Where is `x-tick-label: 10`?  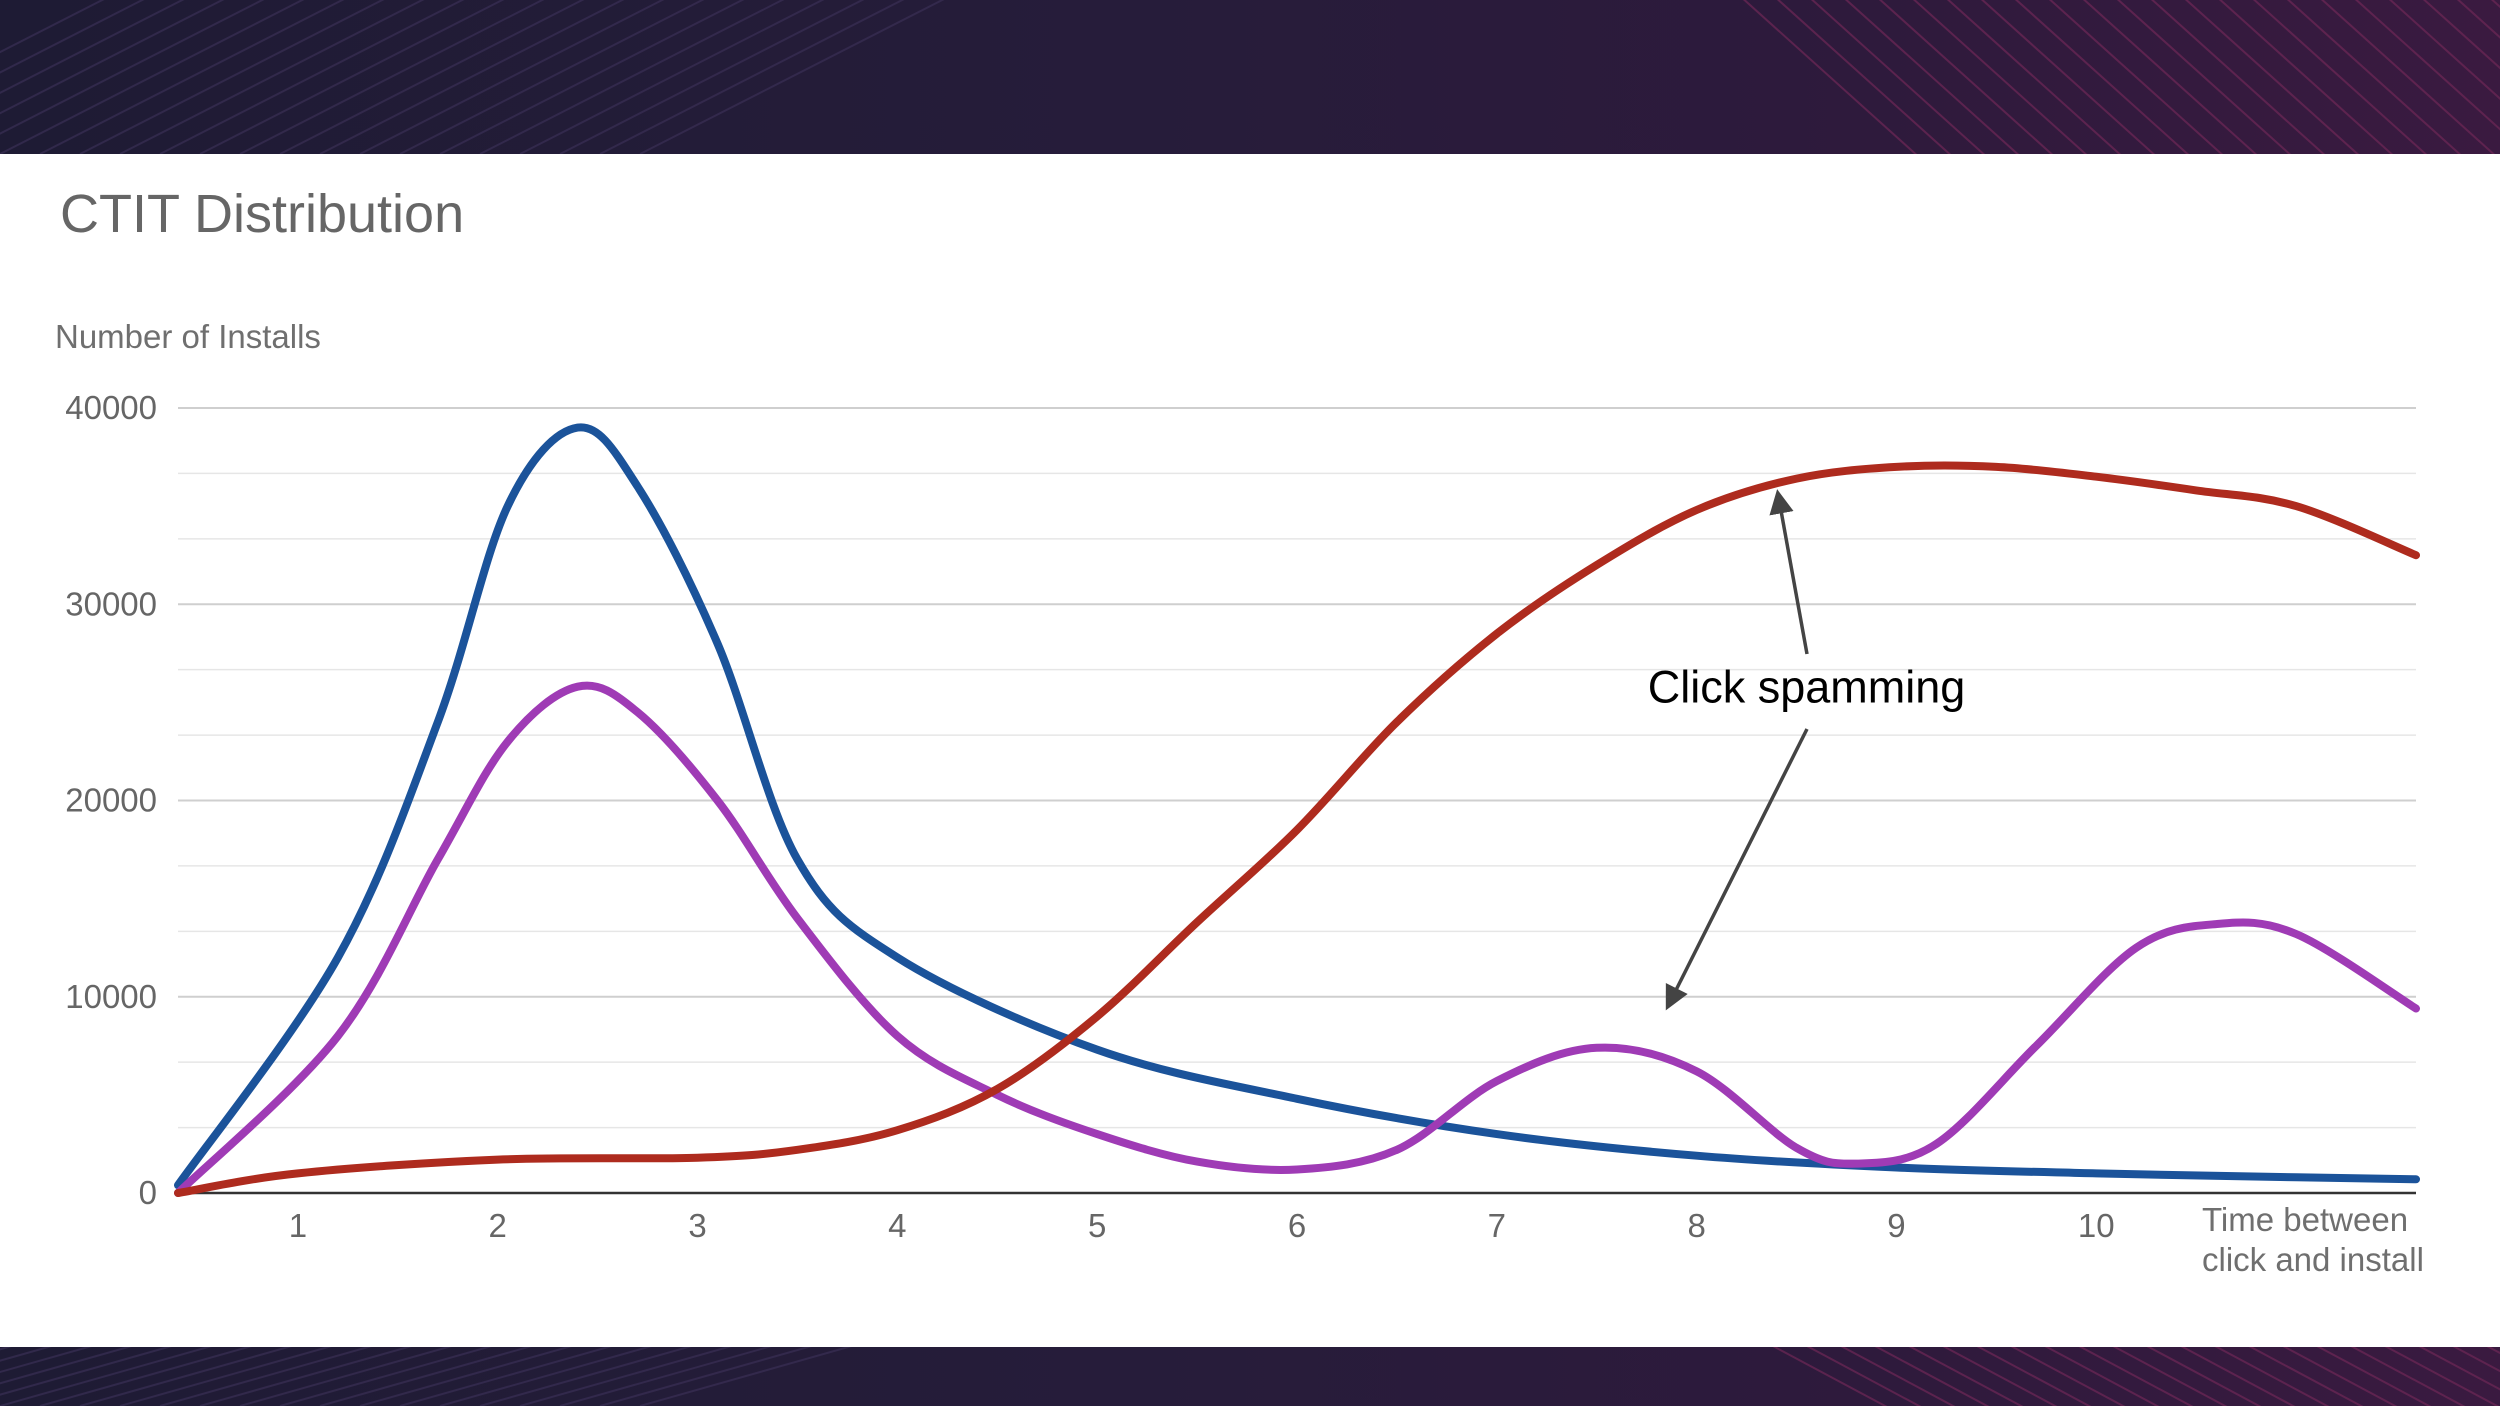
x-tick-label: 10 is located at coordinates (2096, 1225).